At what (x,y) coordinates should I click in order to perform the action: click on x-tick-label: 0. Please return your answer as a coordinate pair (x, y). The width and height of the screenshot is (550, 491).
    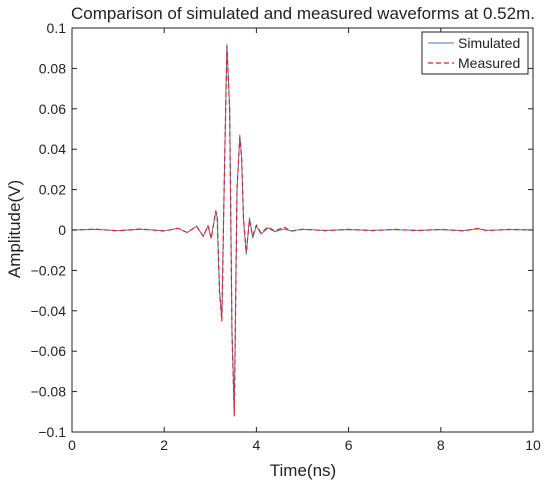
    Looking at the image, I should click on (72, 445).